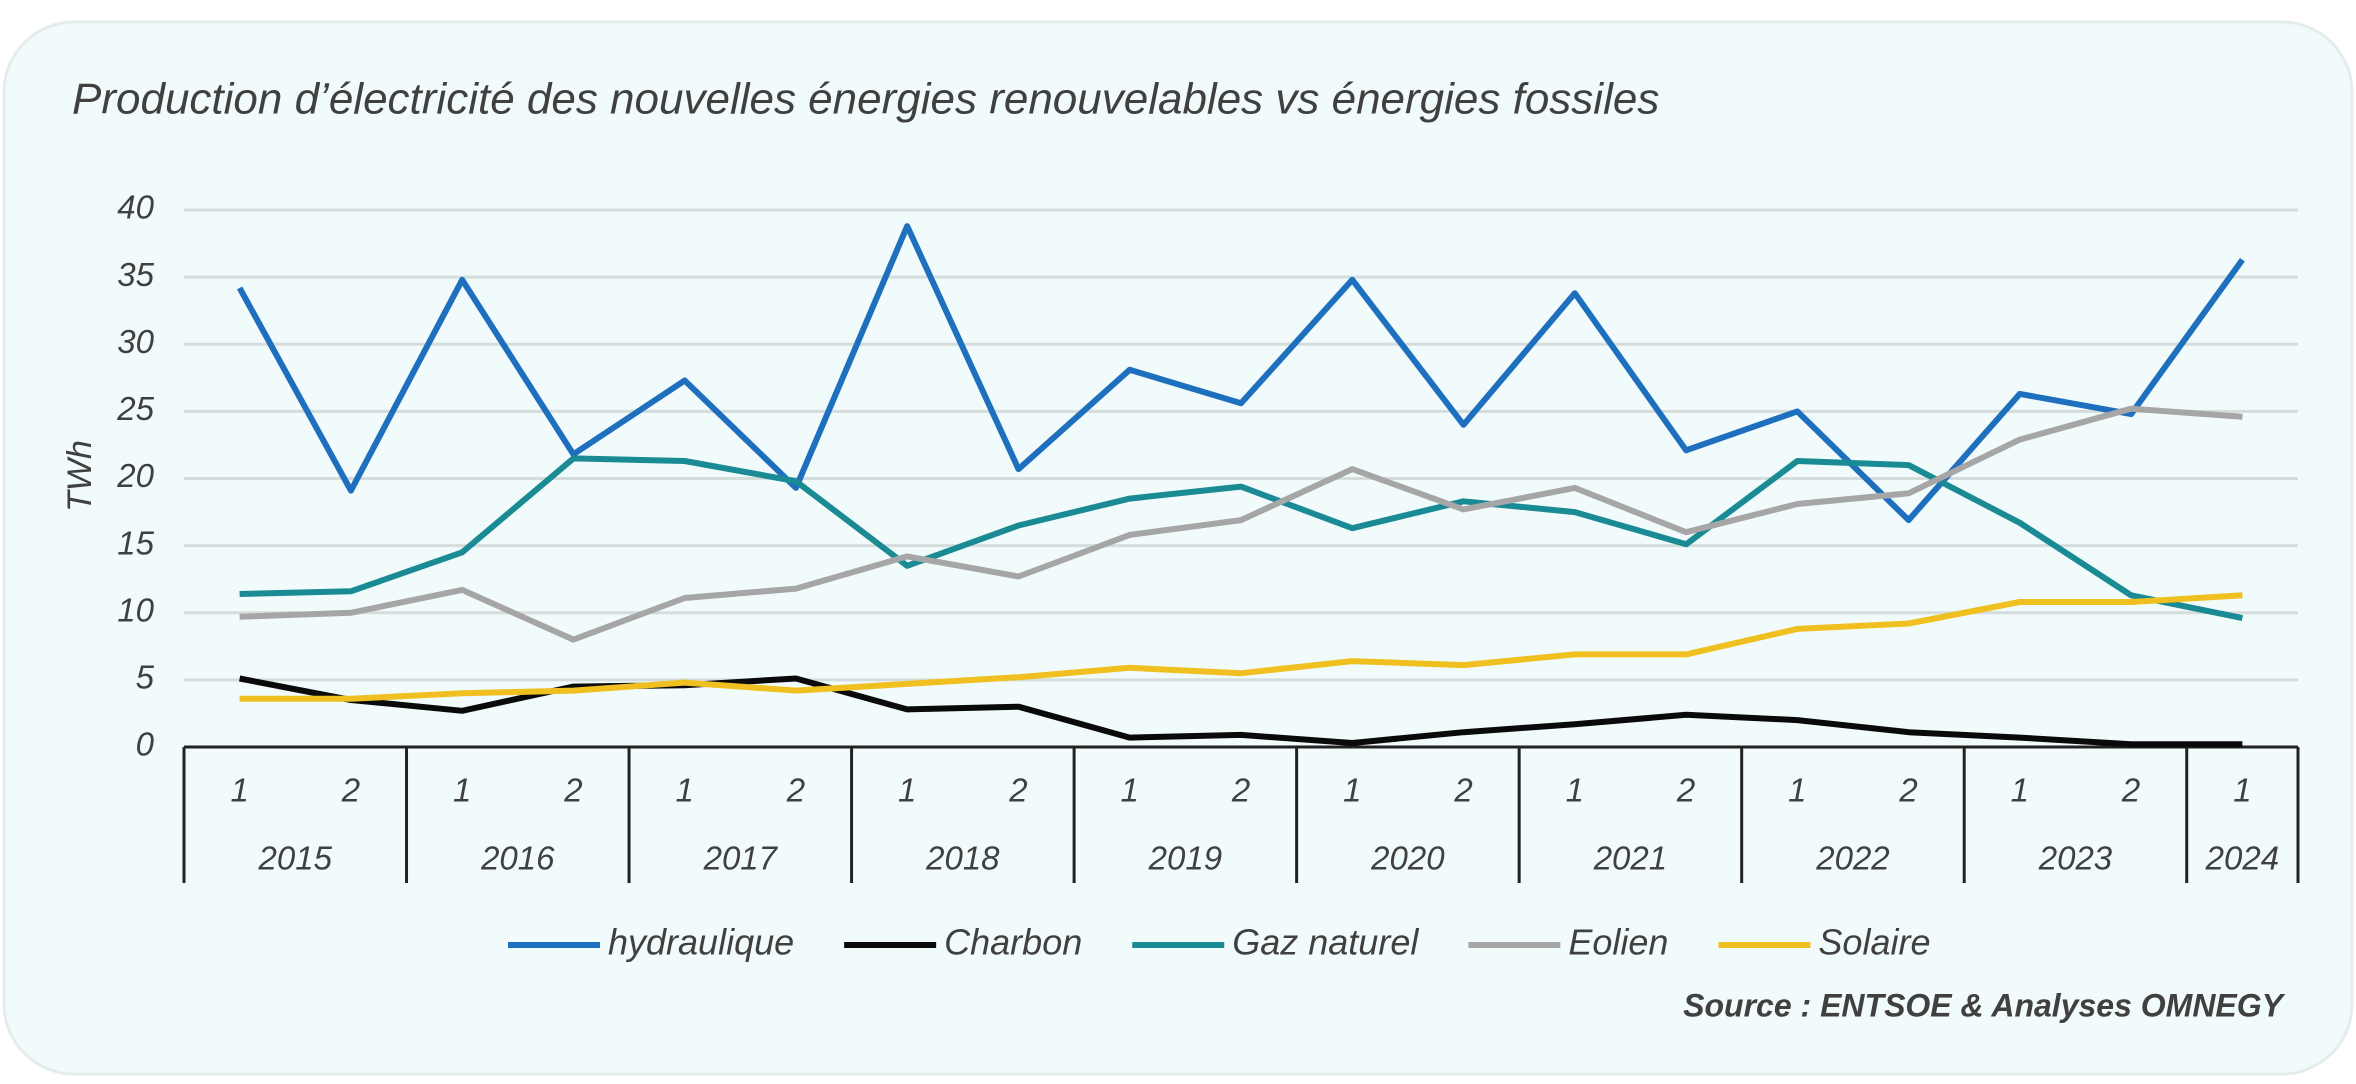 The width and height of the screenshot is (2356, 1084). What do you see at coordinates (962, 858) in the screenshot?
I see `x-group-label: 2018` at bounding box center [962, 858].